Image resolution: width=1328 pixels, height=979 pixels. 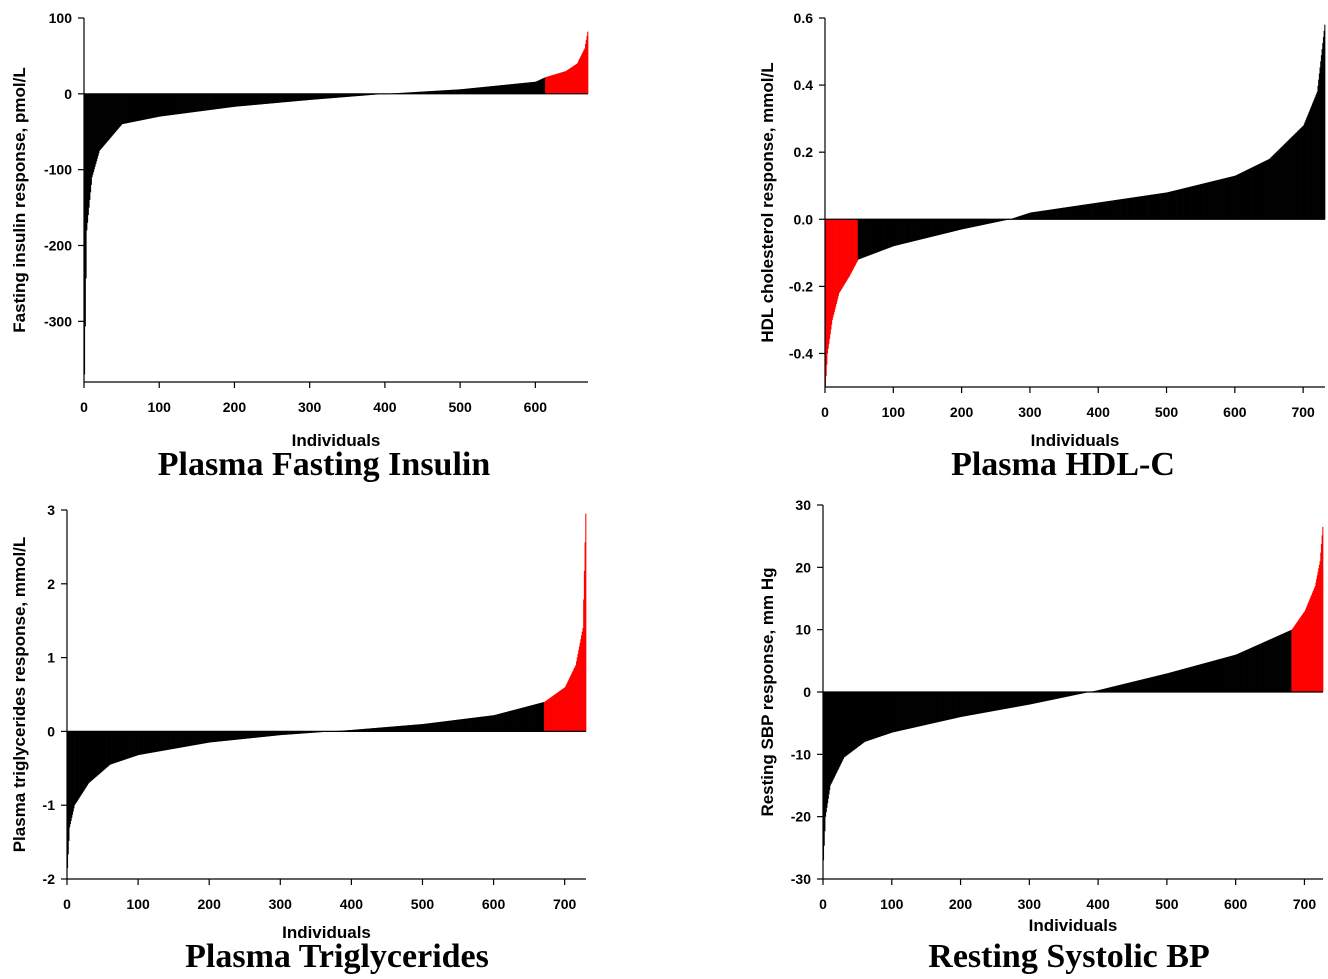 I want to click on x-tick-label: 400, so click(x=352, y=904).